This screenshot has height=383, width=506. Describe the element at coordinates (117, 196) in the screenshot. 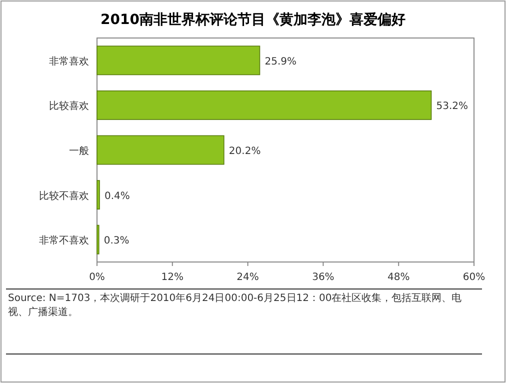

I see `data-label: 0.4%` at that location.